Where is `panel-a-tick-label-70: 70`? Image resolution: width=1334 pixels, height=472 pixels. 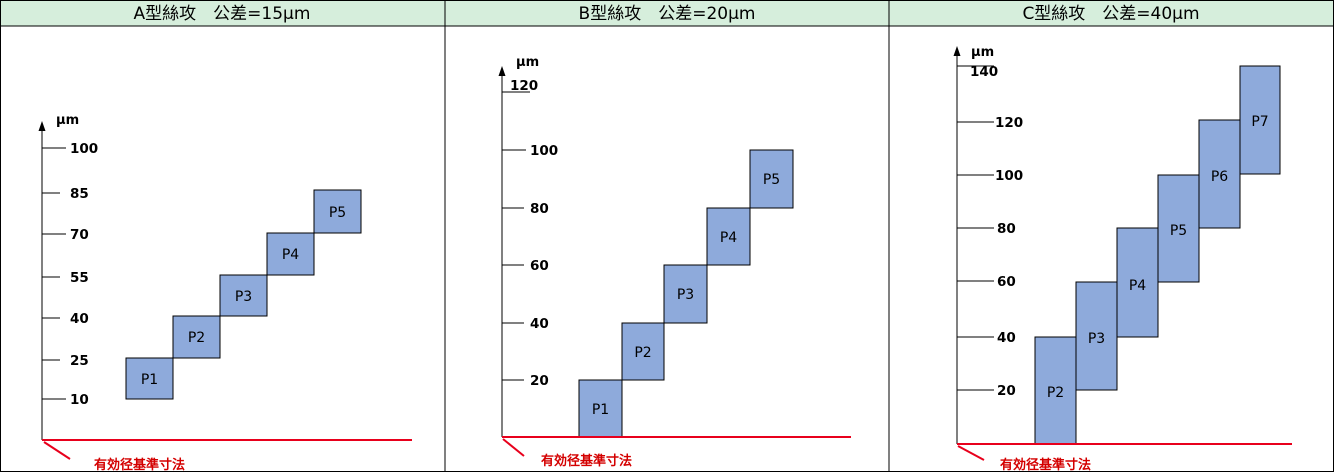
panel-a-tick-label-70: 70 is located at coordinates (79, 235).